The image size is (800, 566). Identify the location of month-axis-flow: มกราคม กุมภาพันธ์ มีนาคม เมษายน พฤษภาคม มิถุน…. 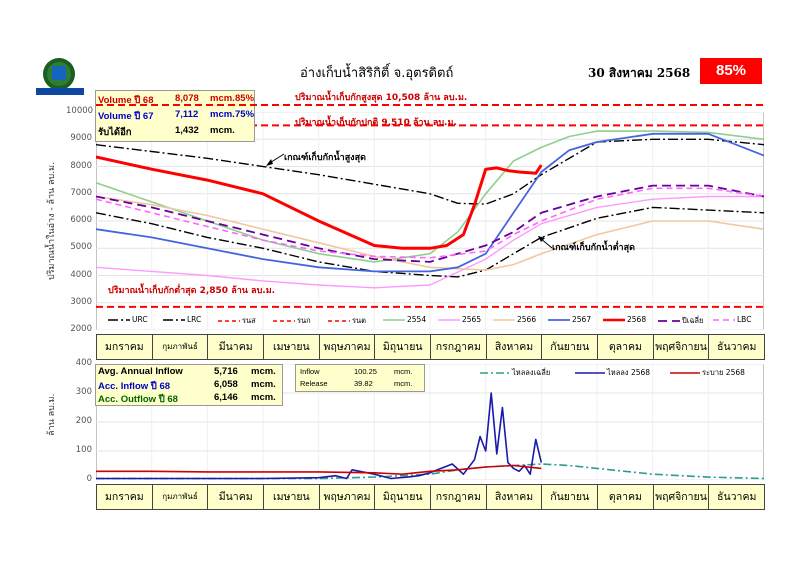
(431, 497).